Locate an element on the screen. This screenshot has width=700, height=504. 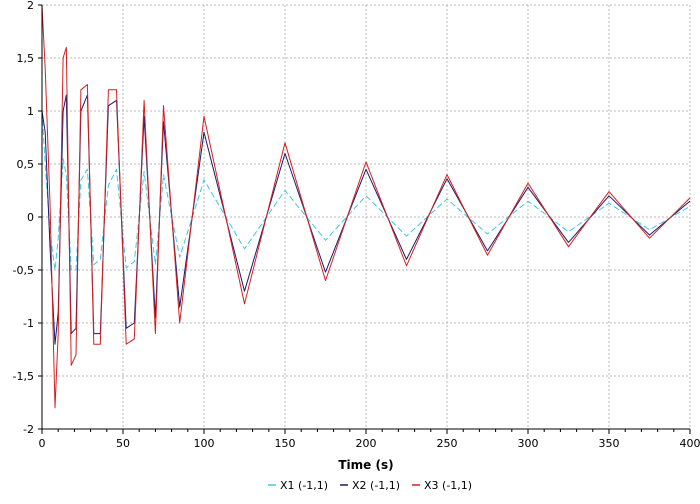
x-tick-label: 350 is located at coordinates (609, 443).